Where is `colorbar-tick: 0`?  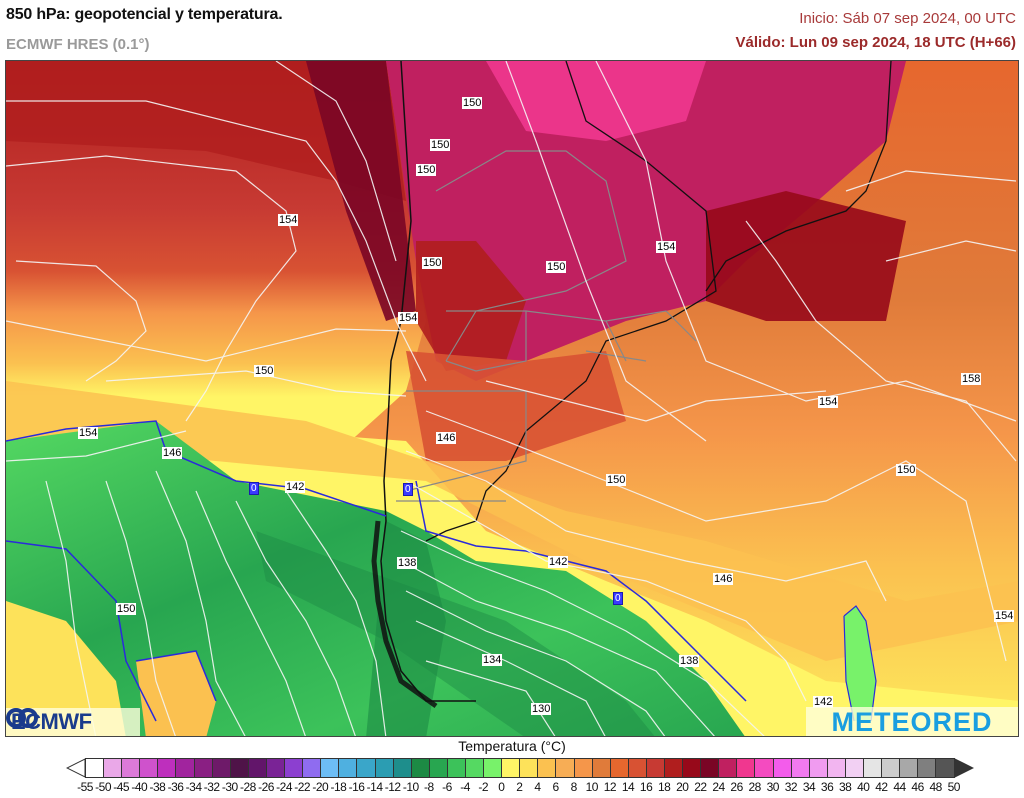 colorbar-tick: 0 is located at coordinates (501, 787).